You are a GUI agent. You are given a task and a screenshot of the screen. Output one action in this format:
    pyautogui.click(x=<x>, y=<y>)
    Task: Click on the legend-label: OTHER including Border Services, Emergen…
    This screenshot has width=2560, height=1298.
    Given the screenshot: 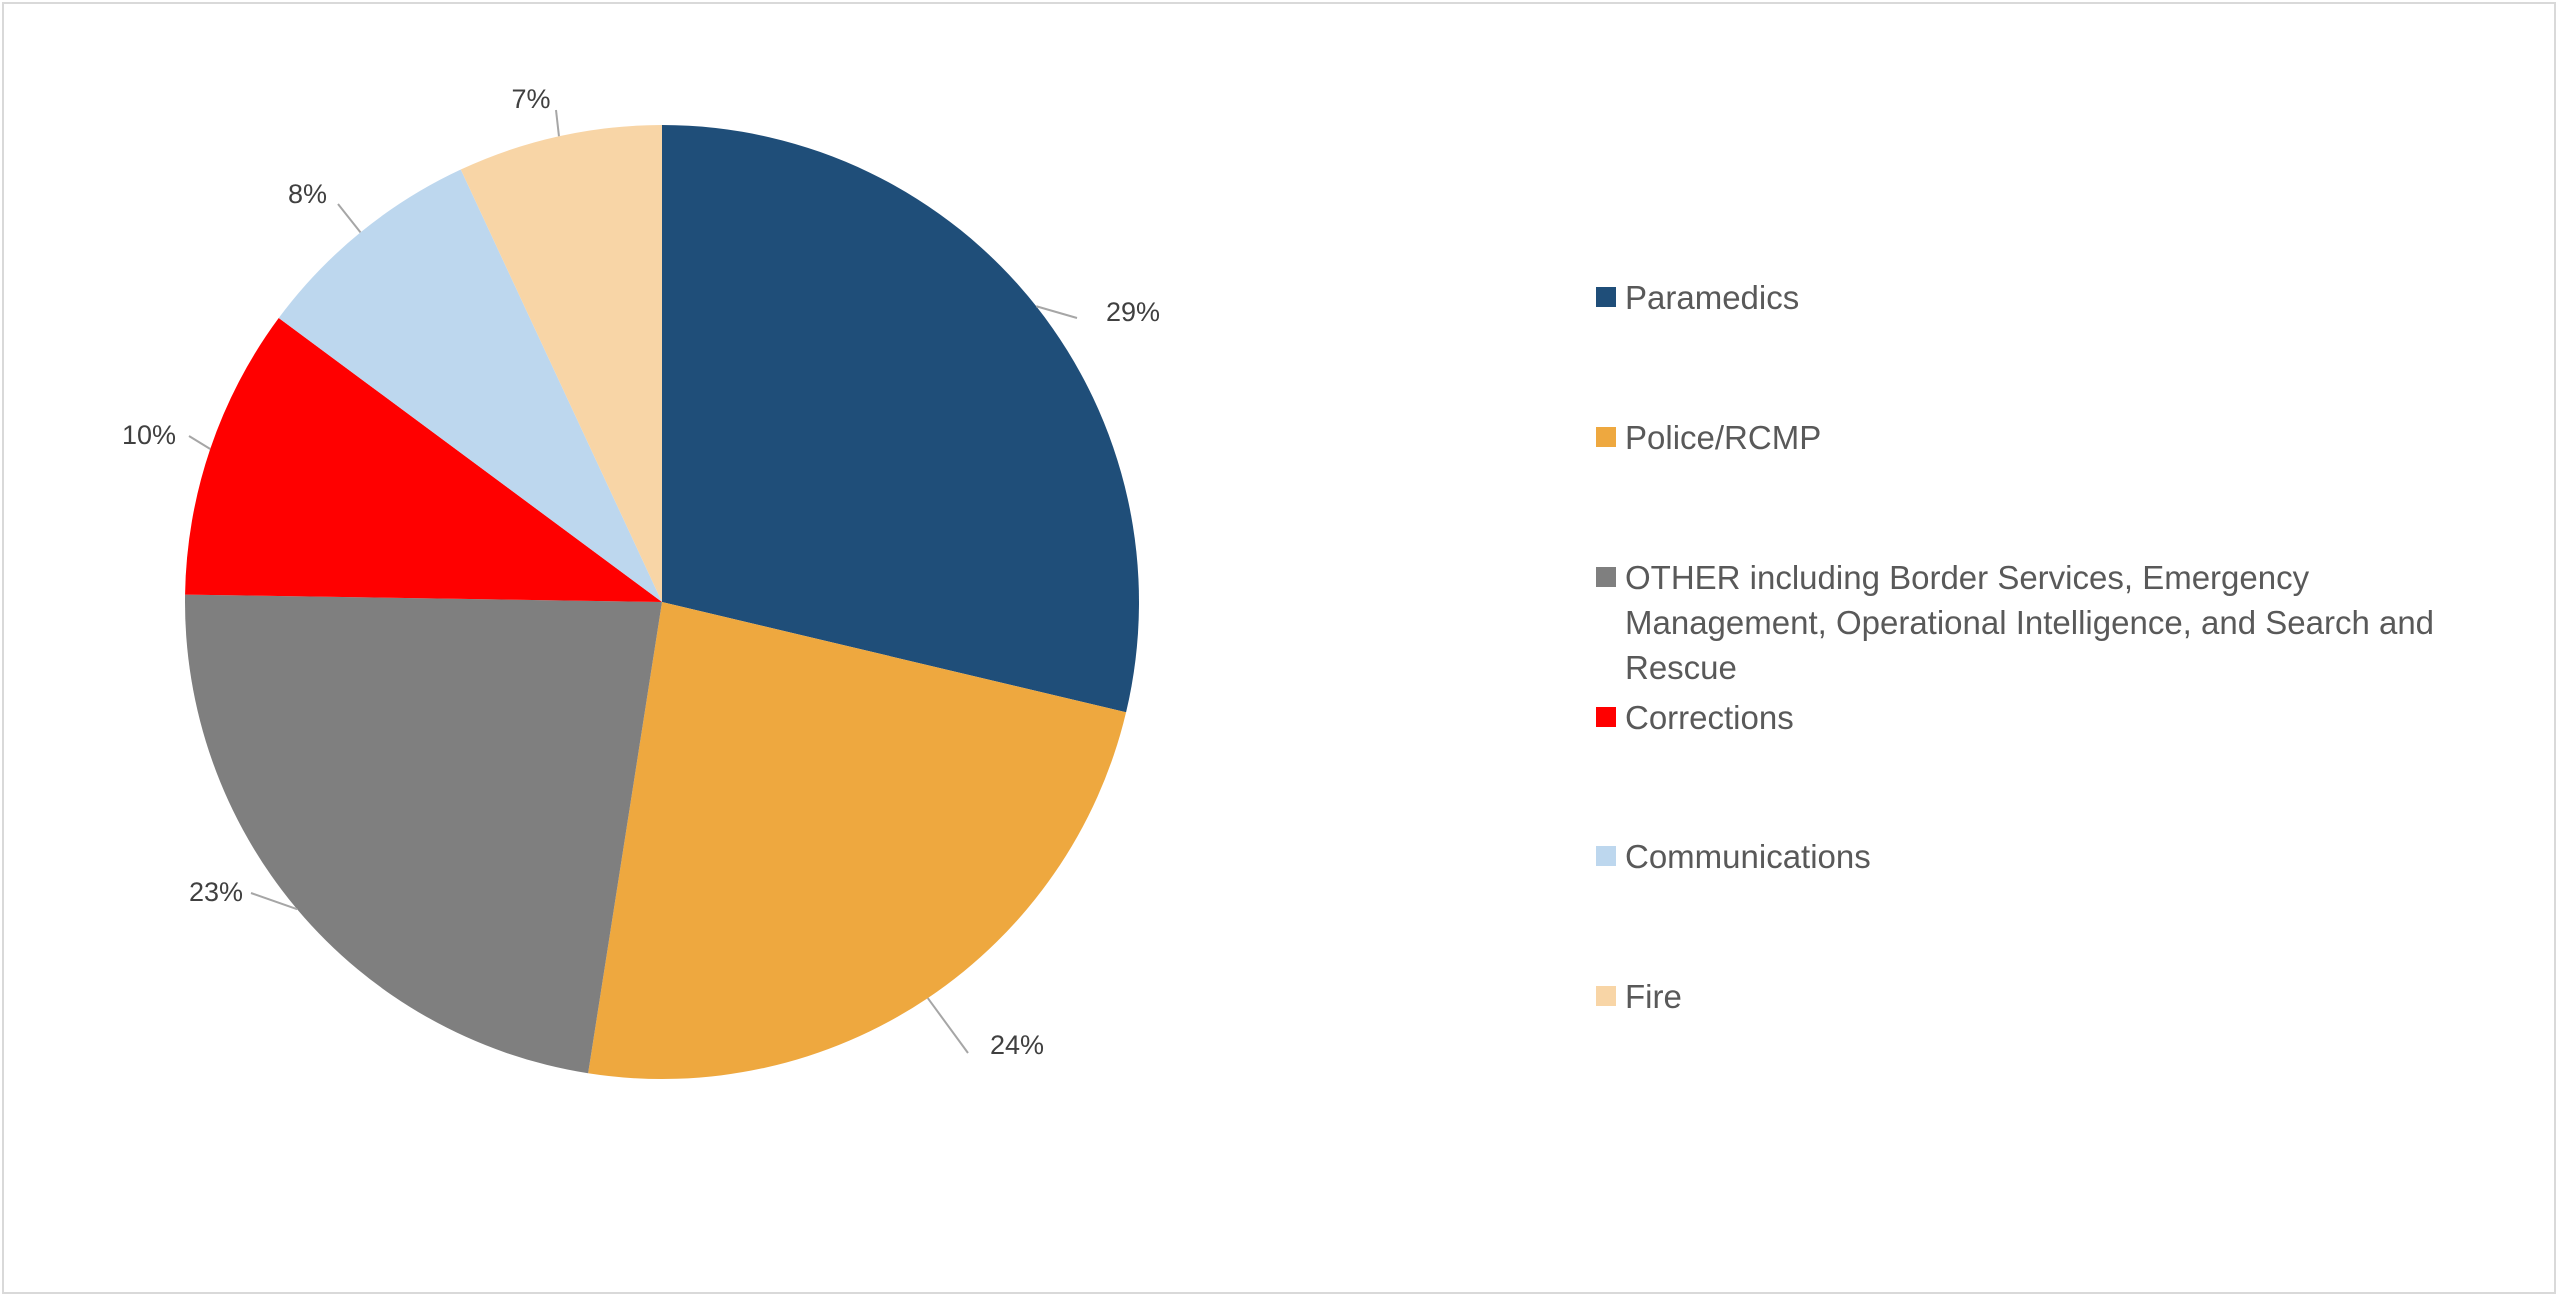 What is the action you would take?
    pyautogui.click(x=2030, y=622)
    